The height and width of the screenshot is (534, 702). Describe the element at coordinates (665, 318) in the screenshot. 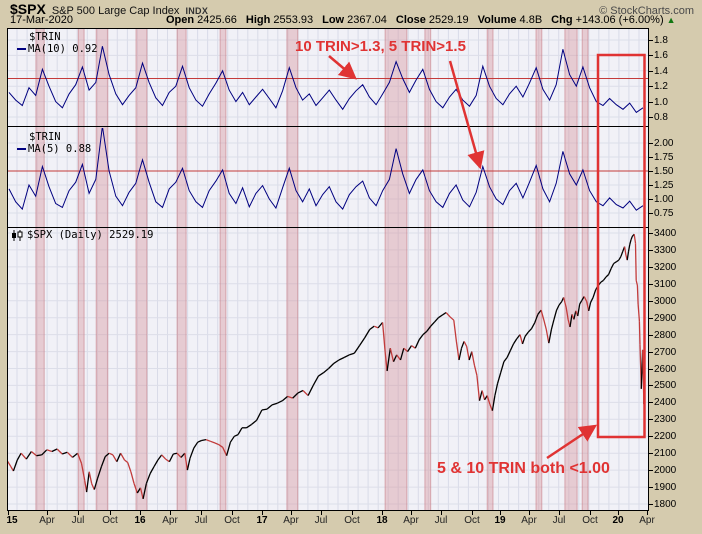

I see `y-tick-label: 2900` at that location.